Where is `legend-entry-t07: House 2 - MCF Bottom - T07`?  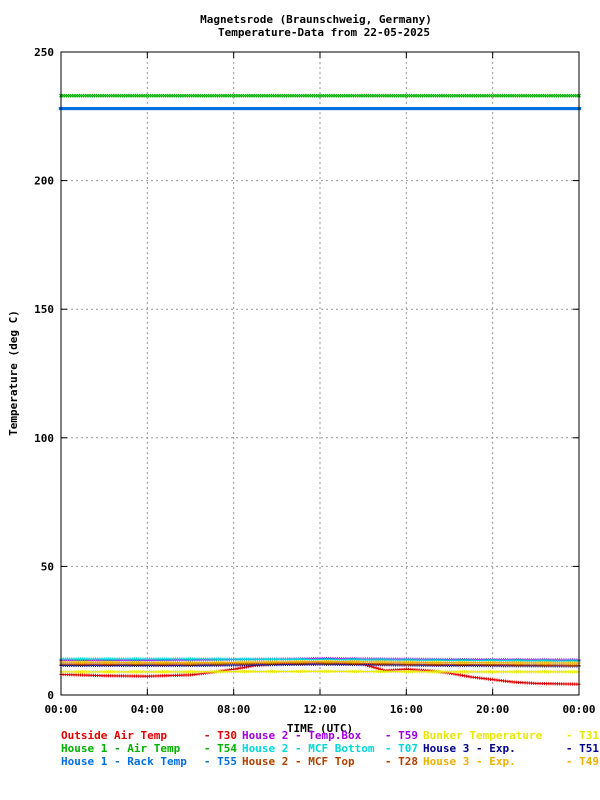
legend-entry-t07: House 2 - MCF Bottom - T07 is located at coordinates (330, 748).